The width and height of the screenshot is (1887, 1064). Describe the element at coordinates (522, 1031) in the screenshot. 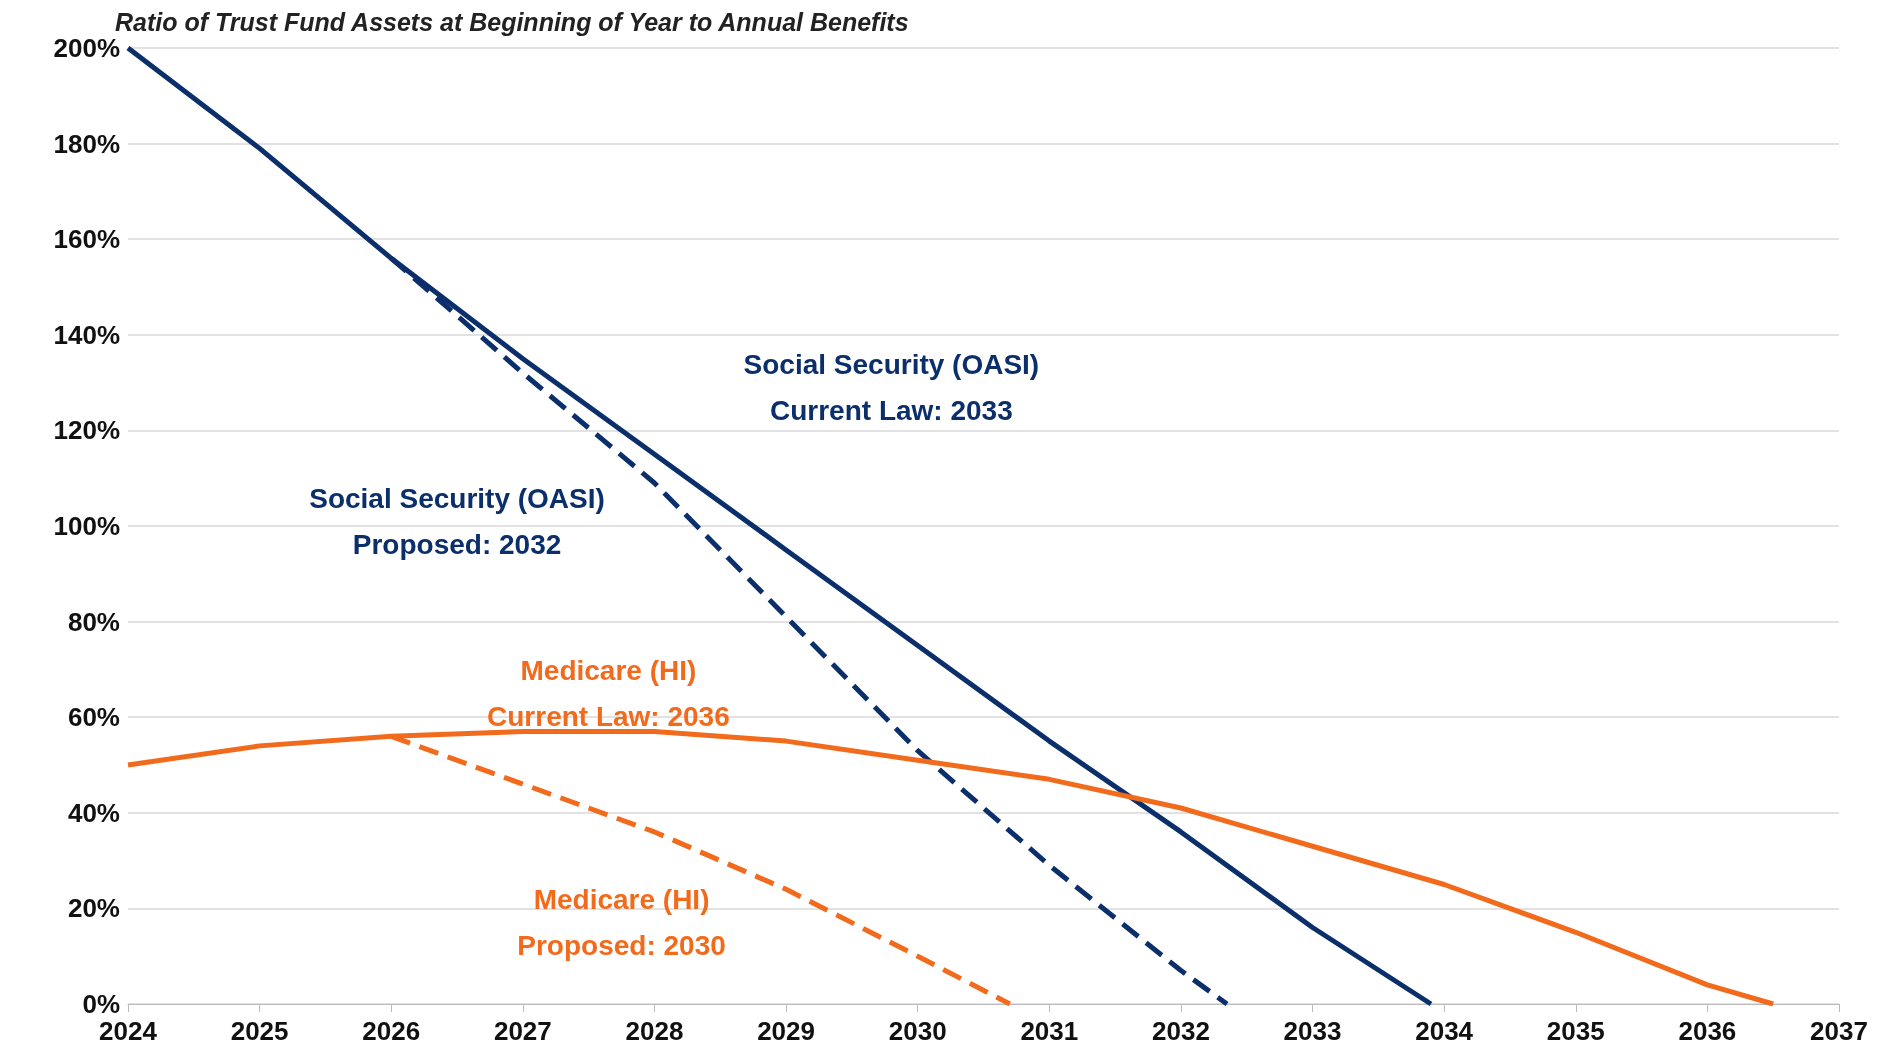

I see `x-tick-label: 2027` at that location.